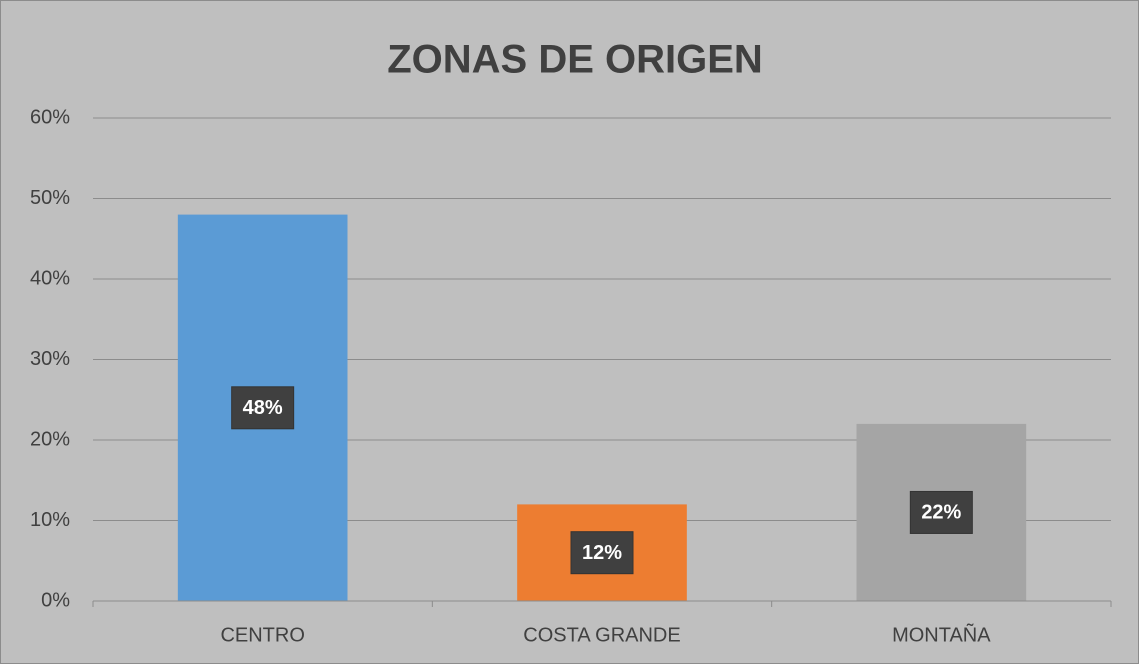 The image size is (1139, 664). I want to click on data-label: 12%, so click(602, 553).